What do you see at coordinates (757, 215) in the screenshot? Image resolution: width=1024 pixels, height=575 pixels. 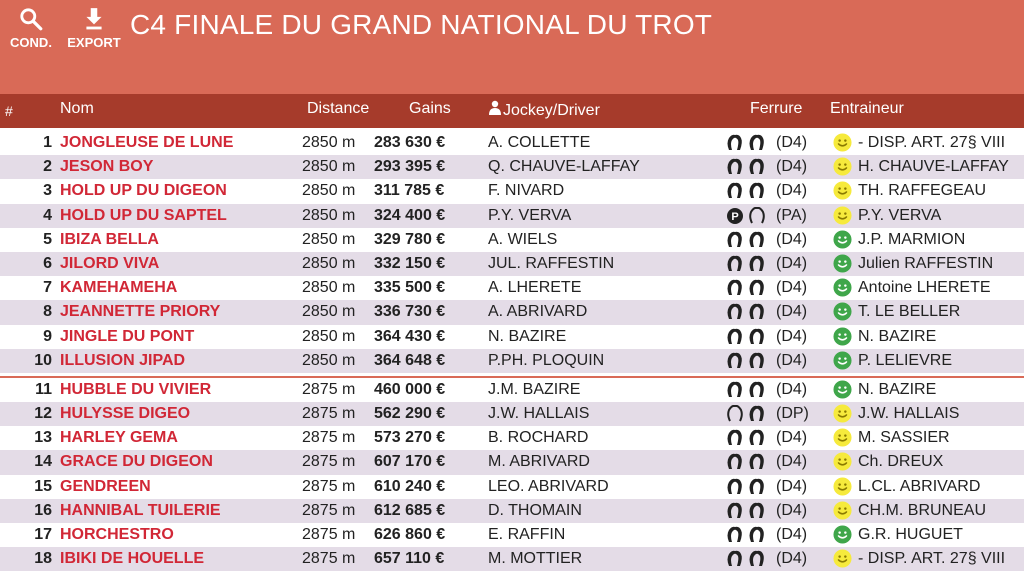 I see `unshod-horseshoe-icon` at bounding box center [757, 215].